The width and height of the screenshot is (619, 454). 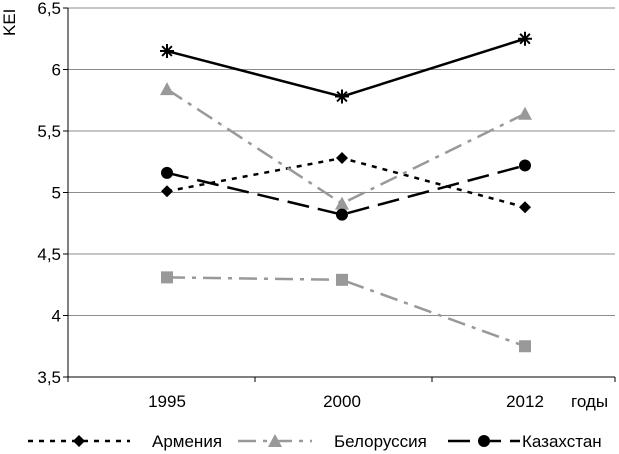 I want to click on legend-item: Армения, so click(x=125, y=441).